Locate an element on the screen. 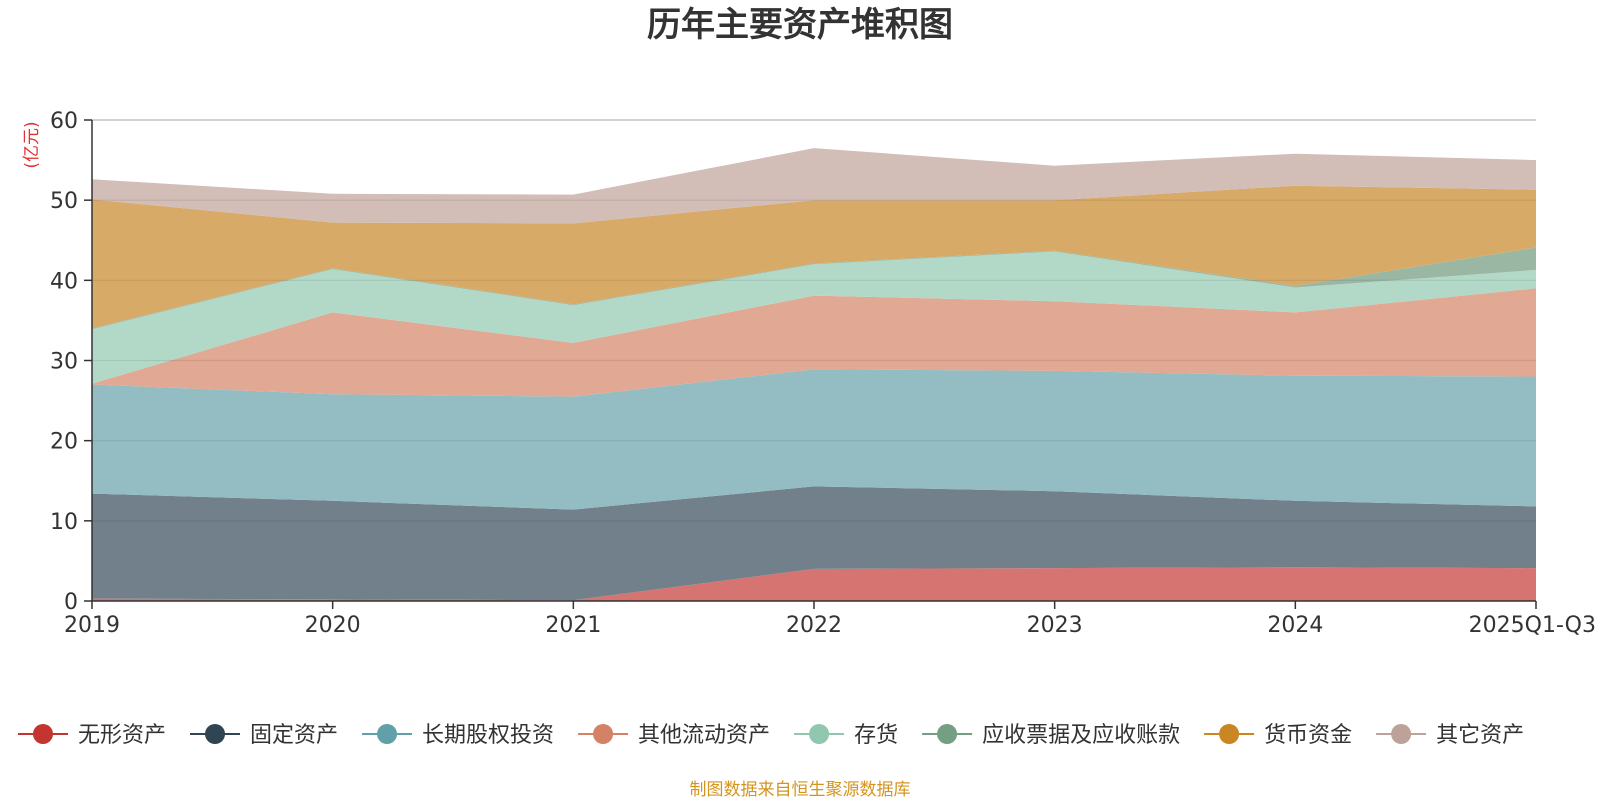 The image size is (1600, 800). legend-item-4: 其他流动资产 is located at coordinates (674, 735).